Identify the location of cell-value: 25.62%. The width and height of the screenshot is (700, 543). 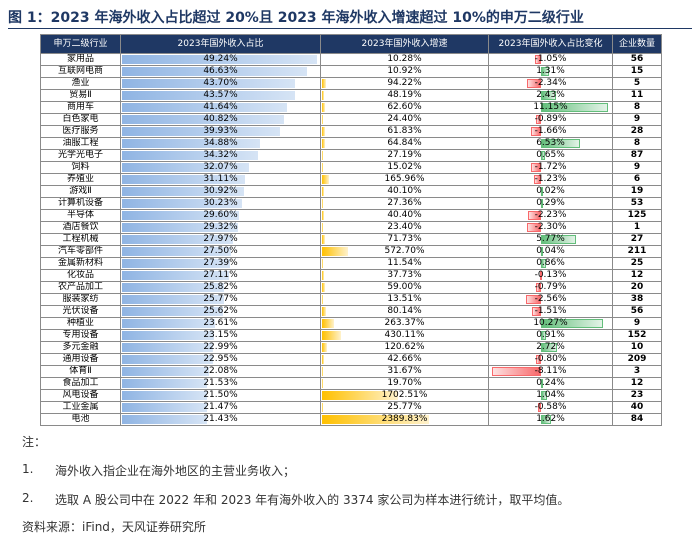
(220, 311).